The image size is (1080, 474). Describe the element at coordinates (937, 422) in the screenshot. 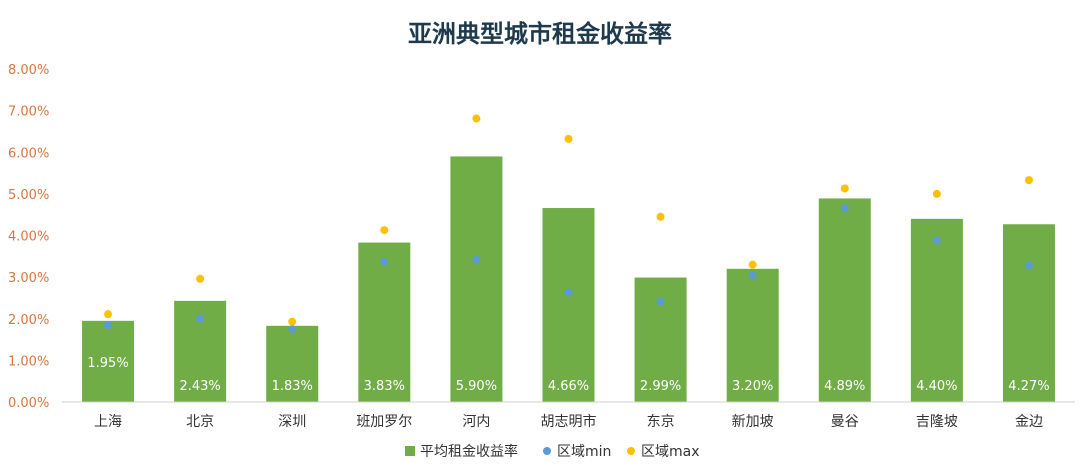

I see `x-tick-label: 吉隆坡` at that location.